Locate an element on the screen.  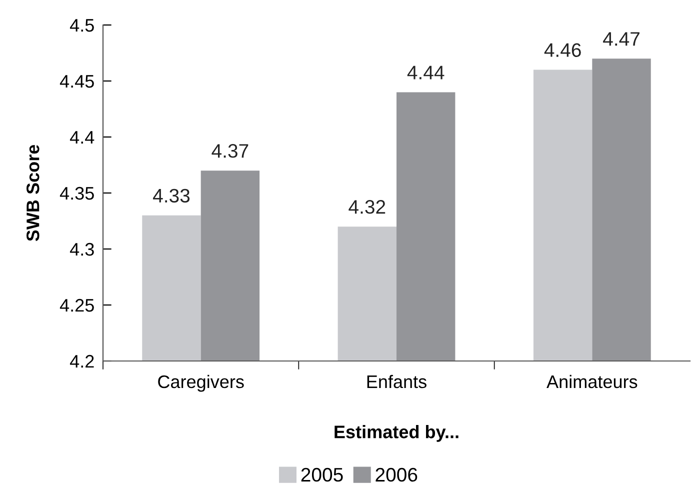
x-tick-label: Enfants is located at coordinates (396, 381).